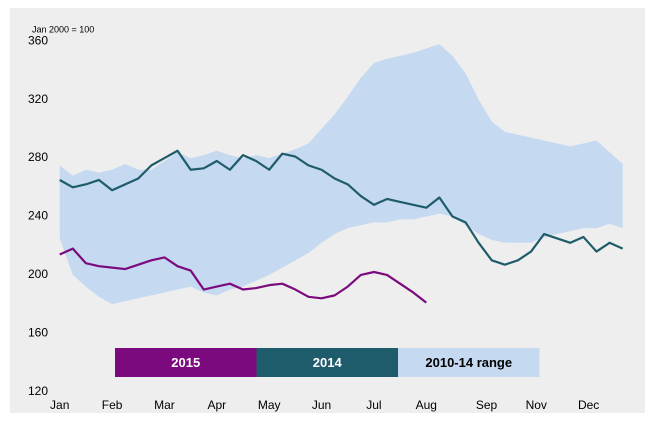  Describe the element at coordinates (38, 40) in the screenshot. I see `y-tick-label: 360` at that location.